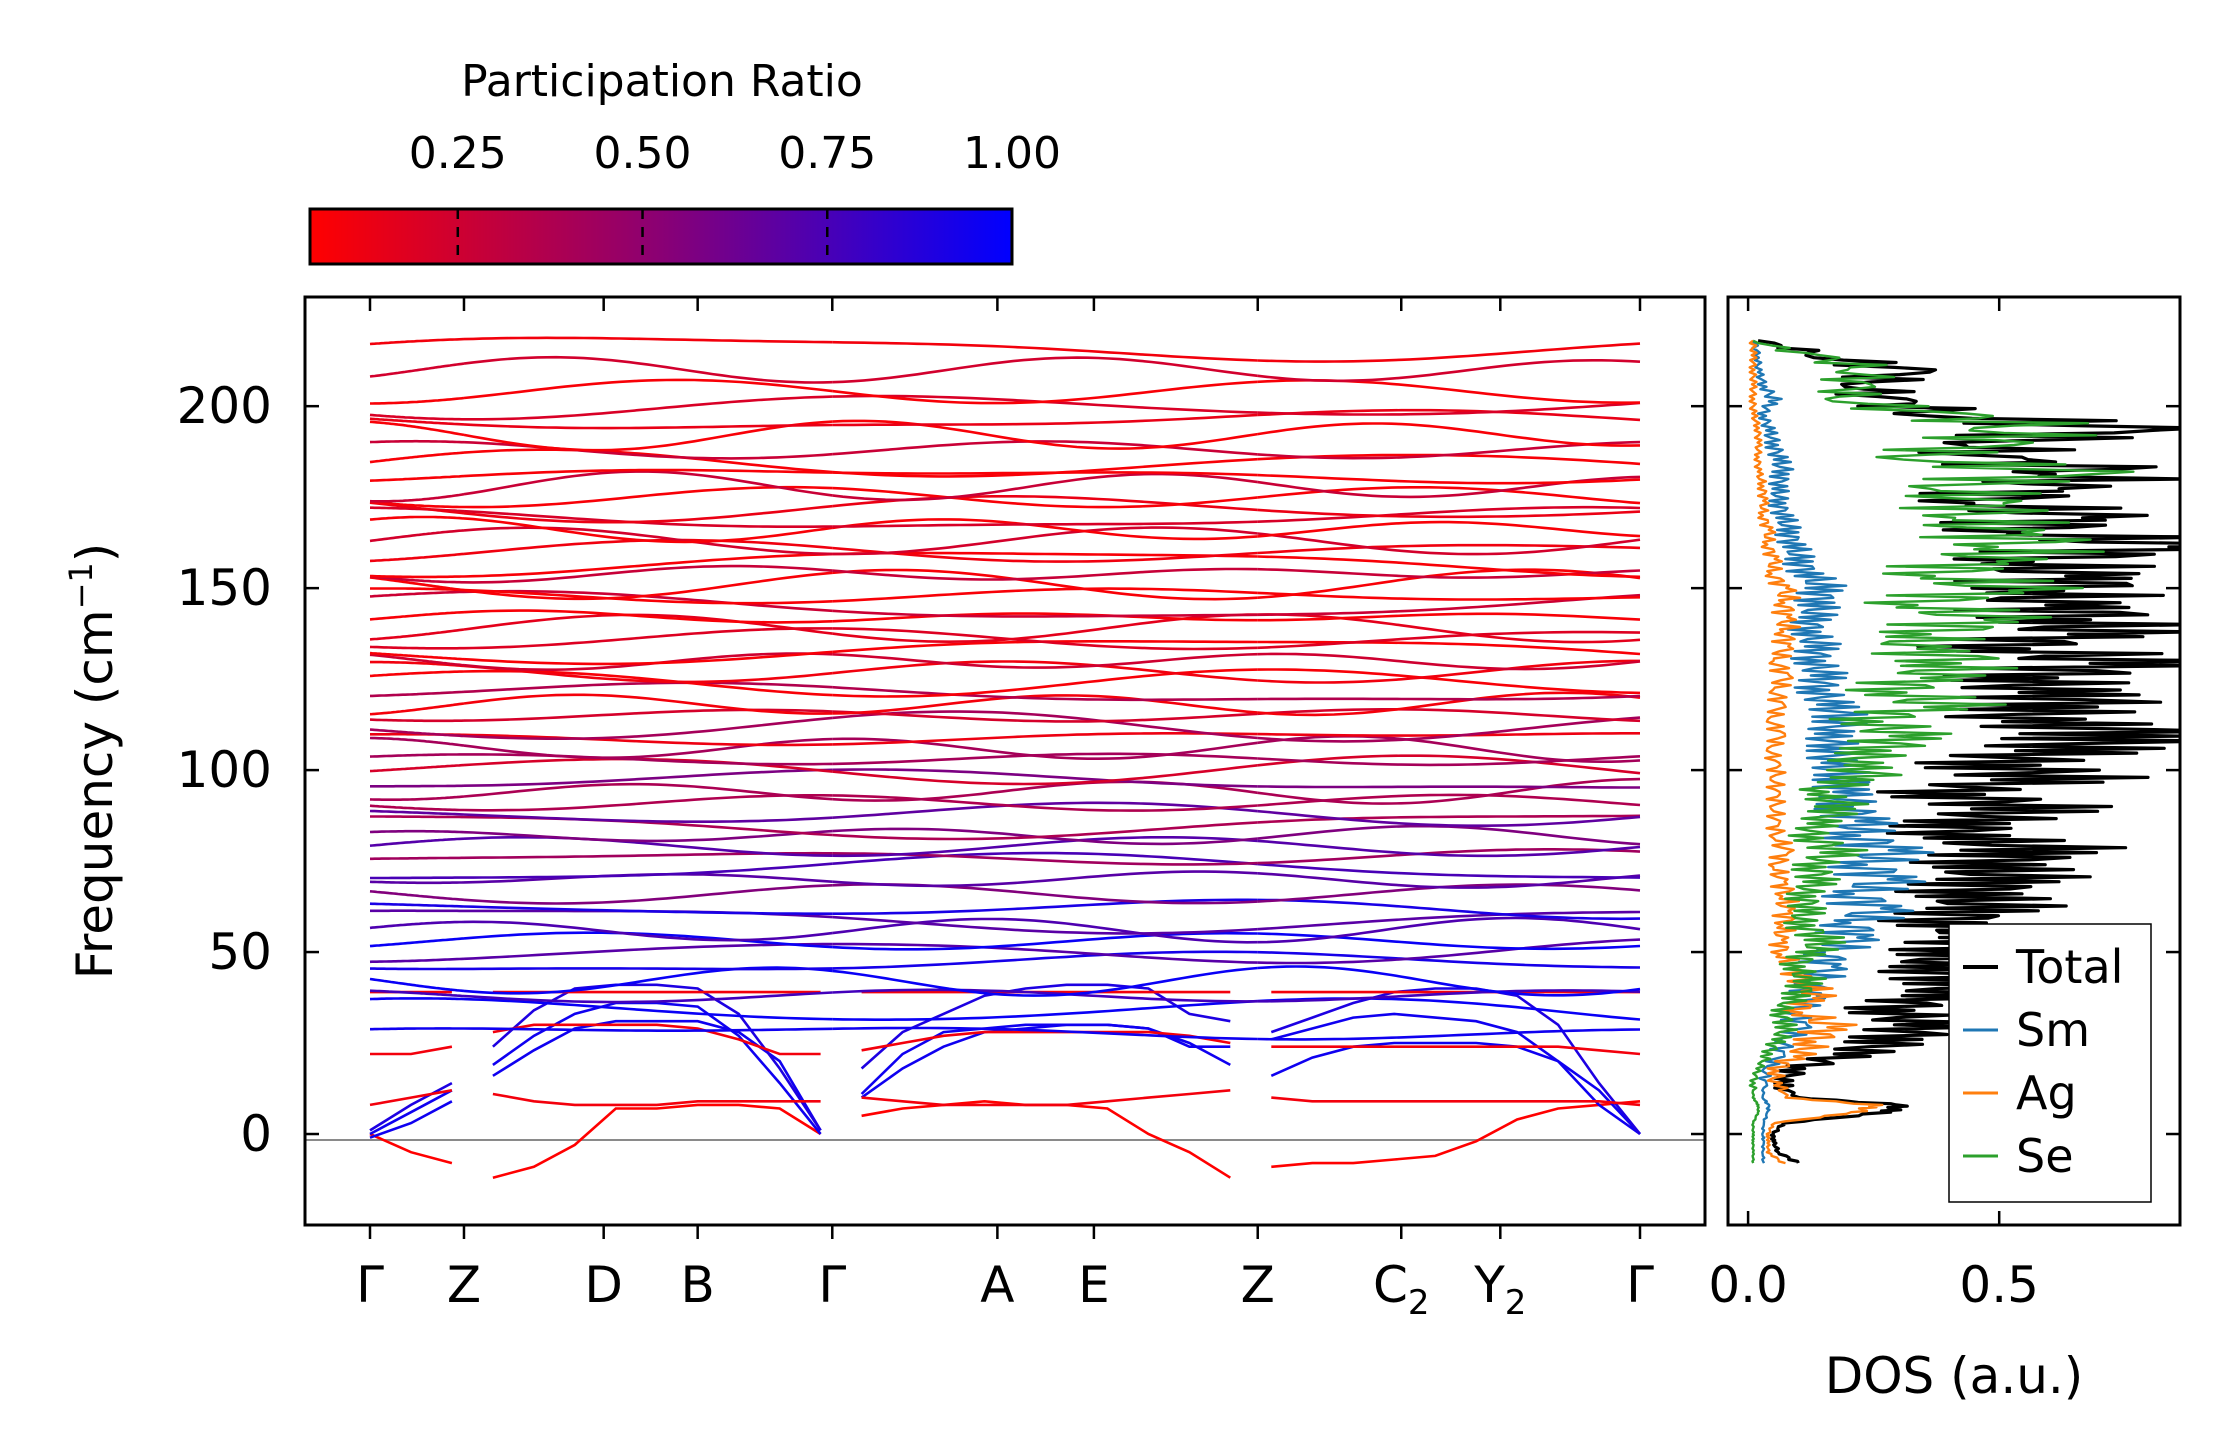 The image size is (2222, 1455). I want to click on colorbar-tick-label: 0.50, so click(643, 153).